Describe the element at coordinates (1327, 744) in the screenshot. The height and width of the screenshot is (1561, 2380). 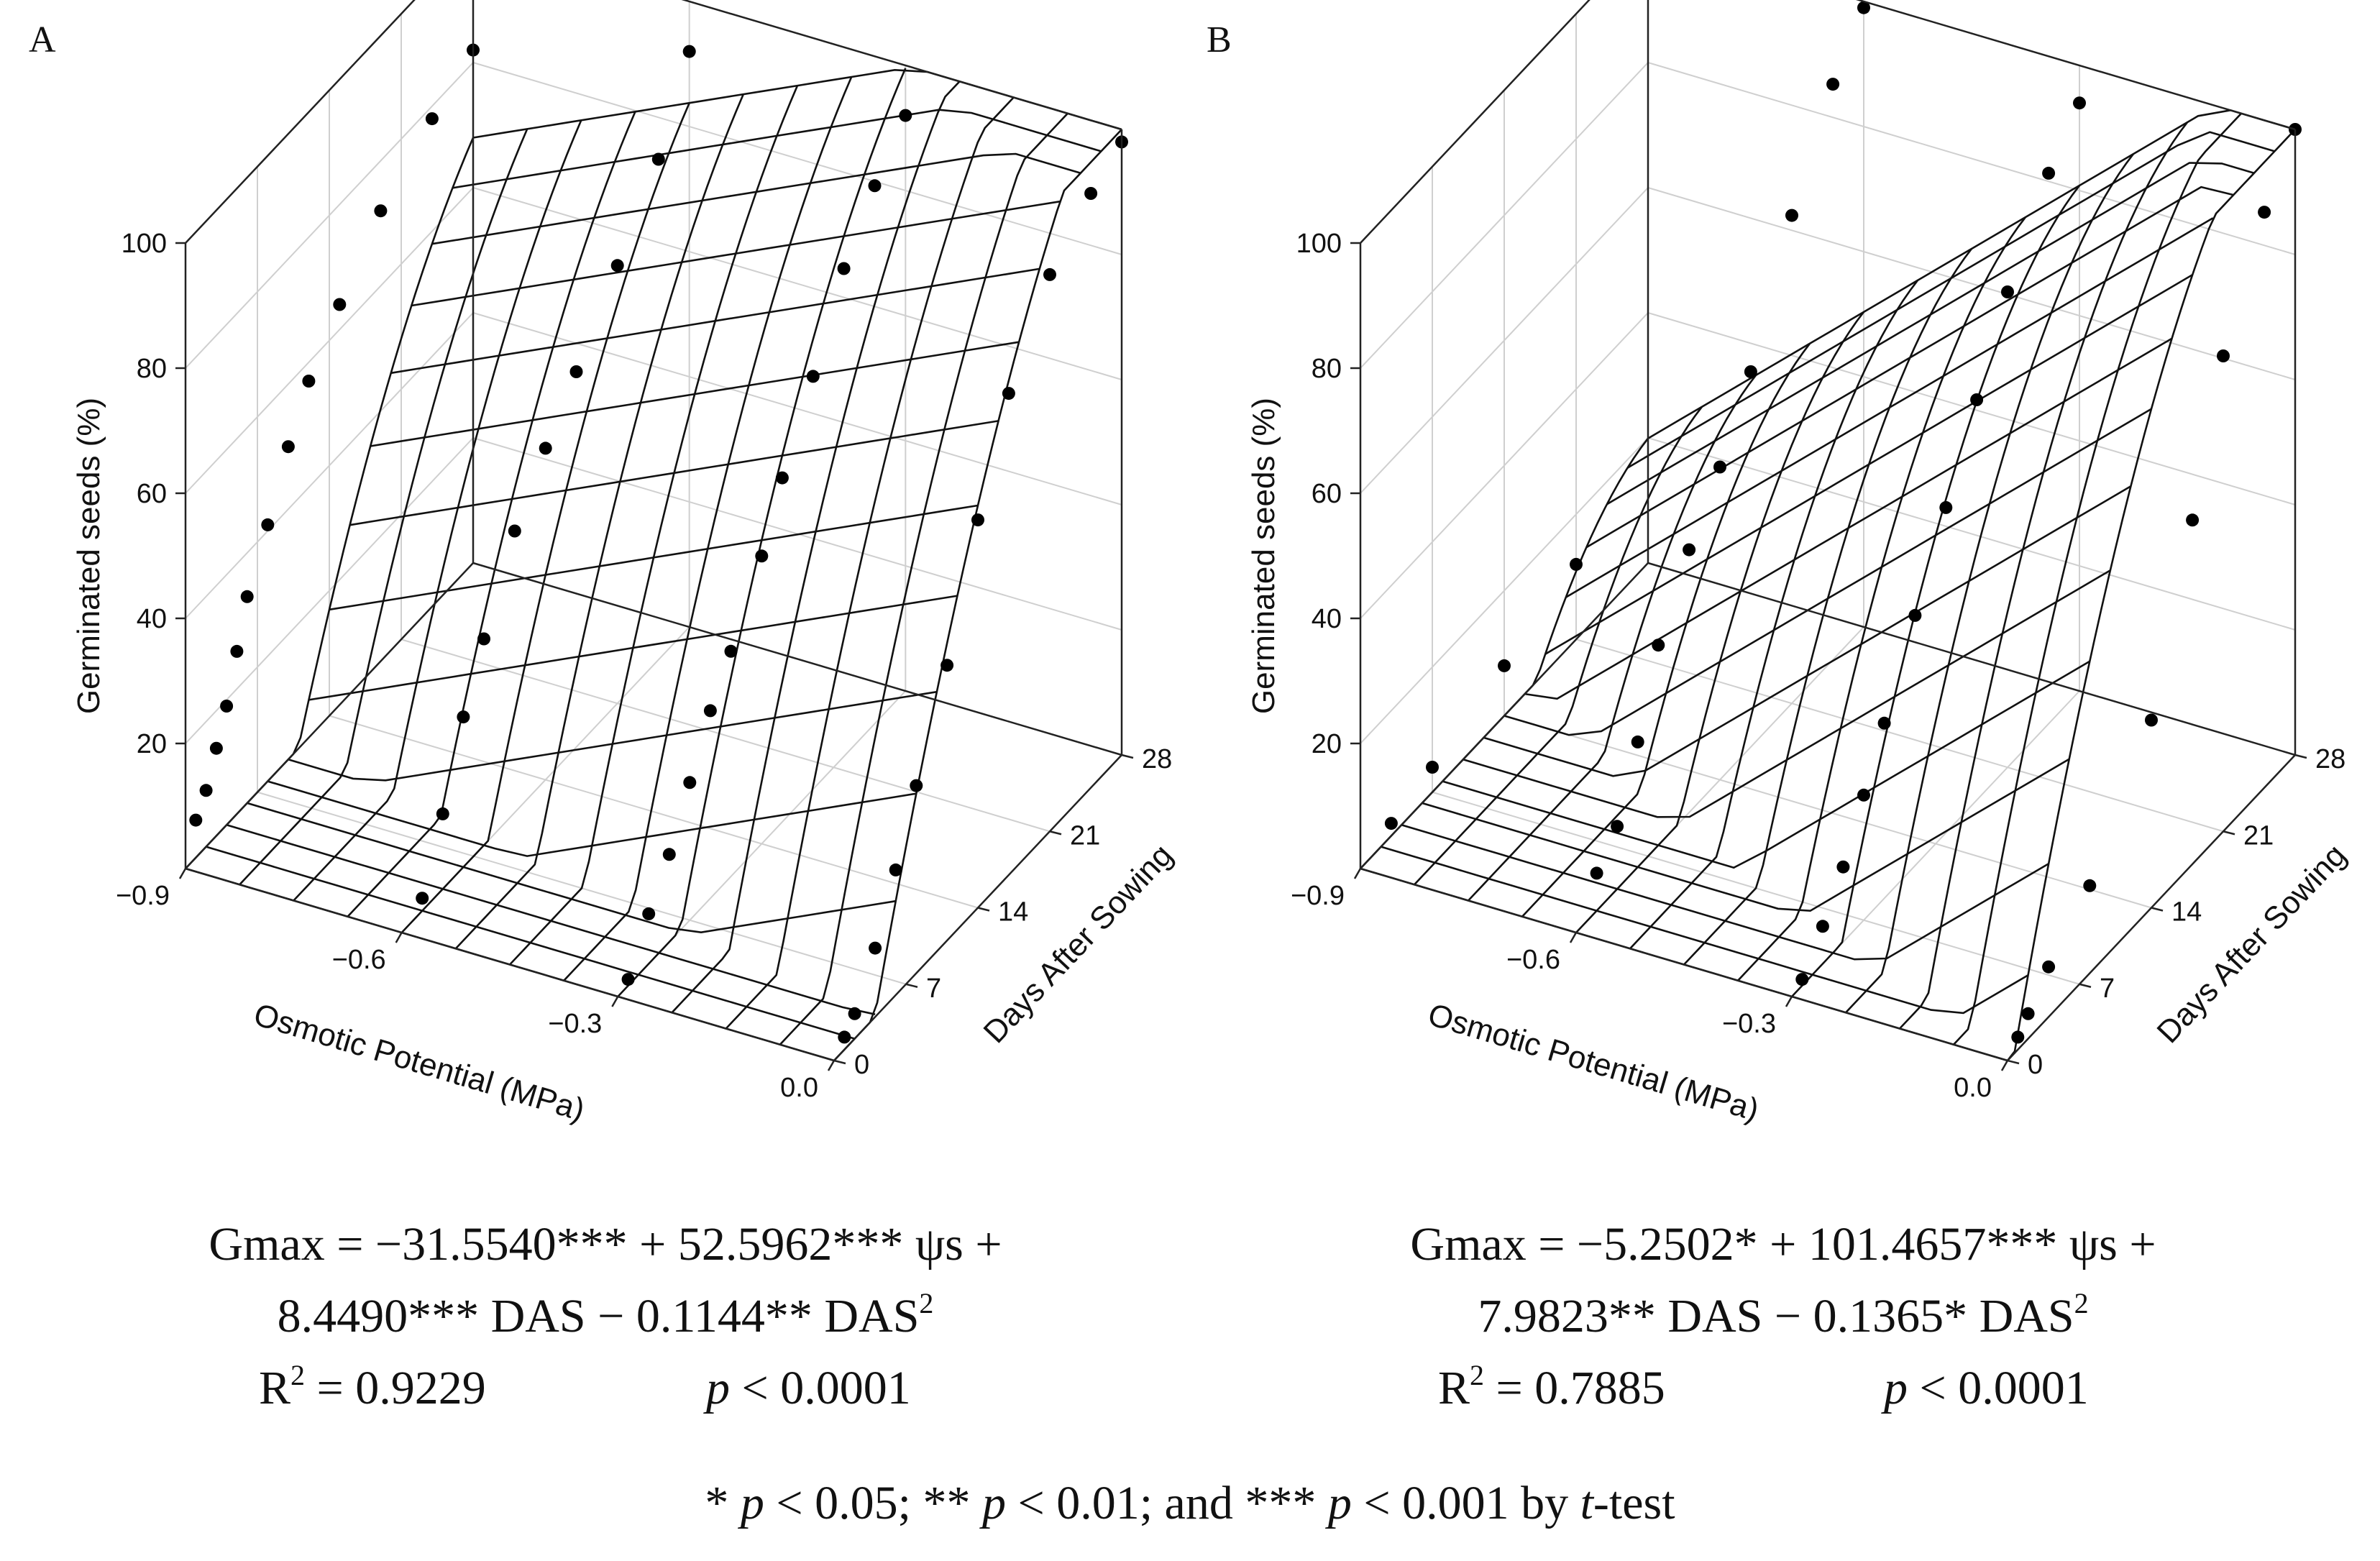
I see `z-tick-label: 20` at that location.